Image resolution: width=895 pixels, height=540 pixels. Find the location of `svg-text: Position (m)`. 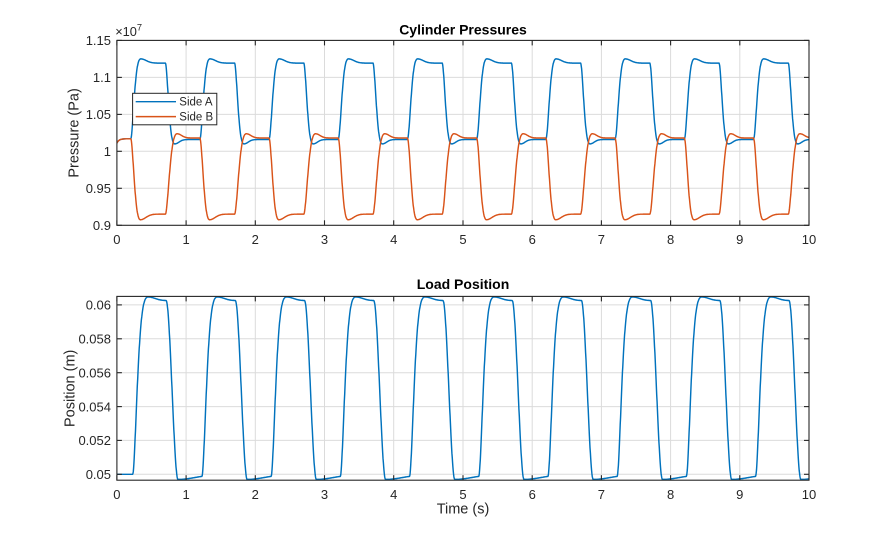

svg-text: Position (m) is located at coordinates (71, 388).